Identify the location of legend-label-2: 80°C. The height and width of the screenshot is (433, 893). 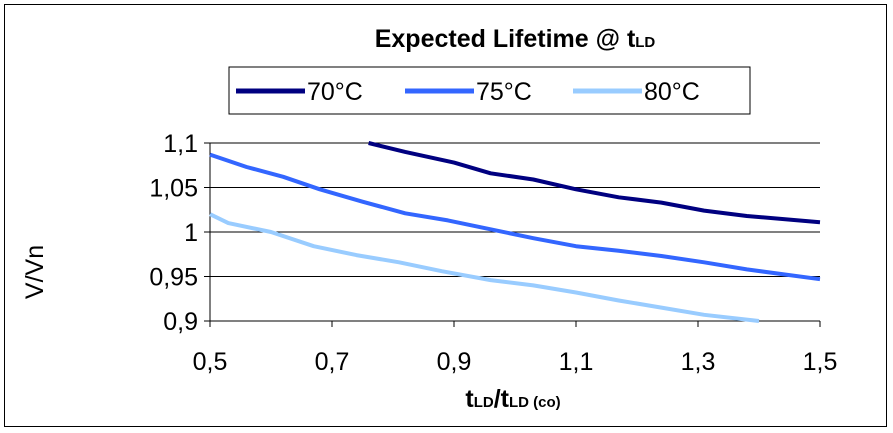
(672, 92).